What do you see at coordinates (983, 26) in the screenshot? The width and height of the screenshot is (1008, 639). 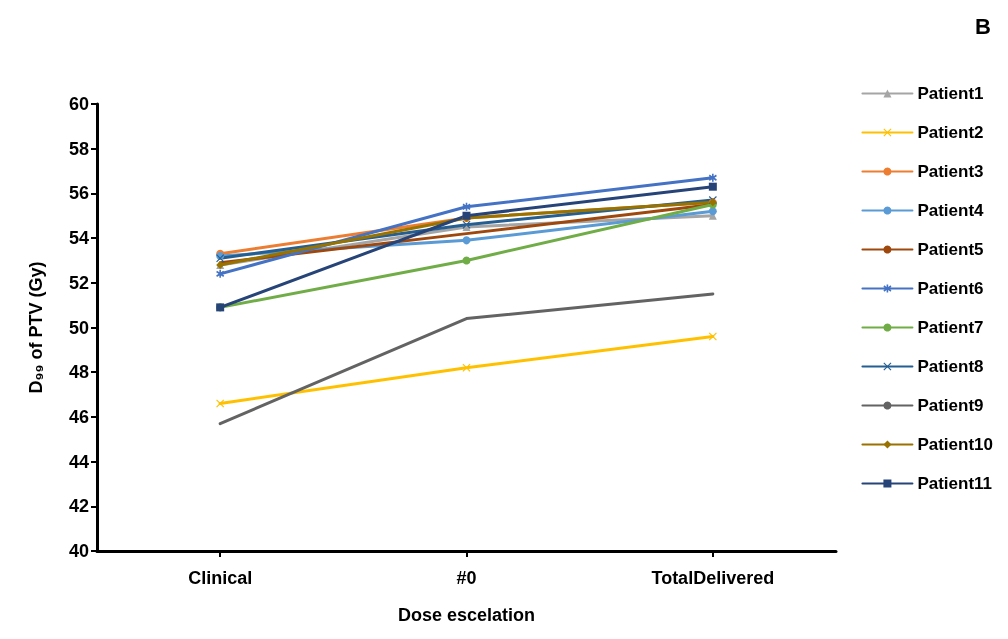 I see `text: B` at bounding box center [983, 26].